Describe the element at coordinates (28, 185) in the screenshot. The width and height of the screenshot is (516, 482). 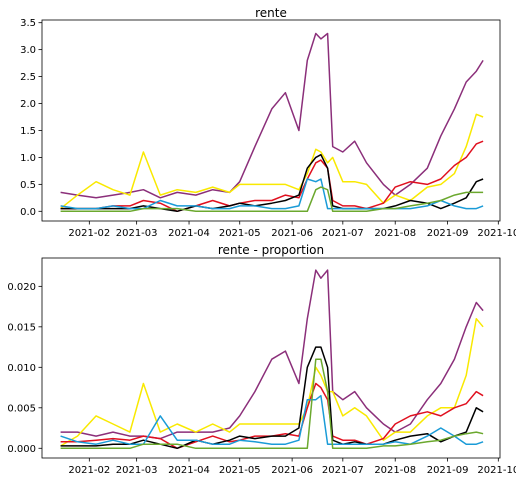
I see `y-tick-label: 0.5` at that location.